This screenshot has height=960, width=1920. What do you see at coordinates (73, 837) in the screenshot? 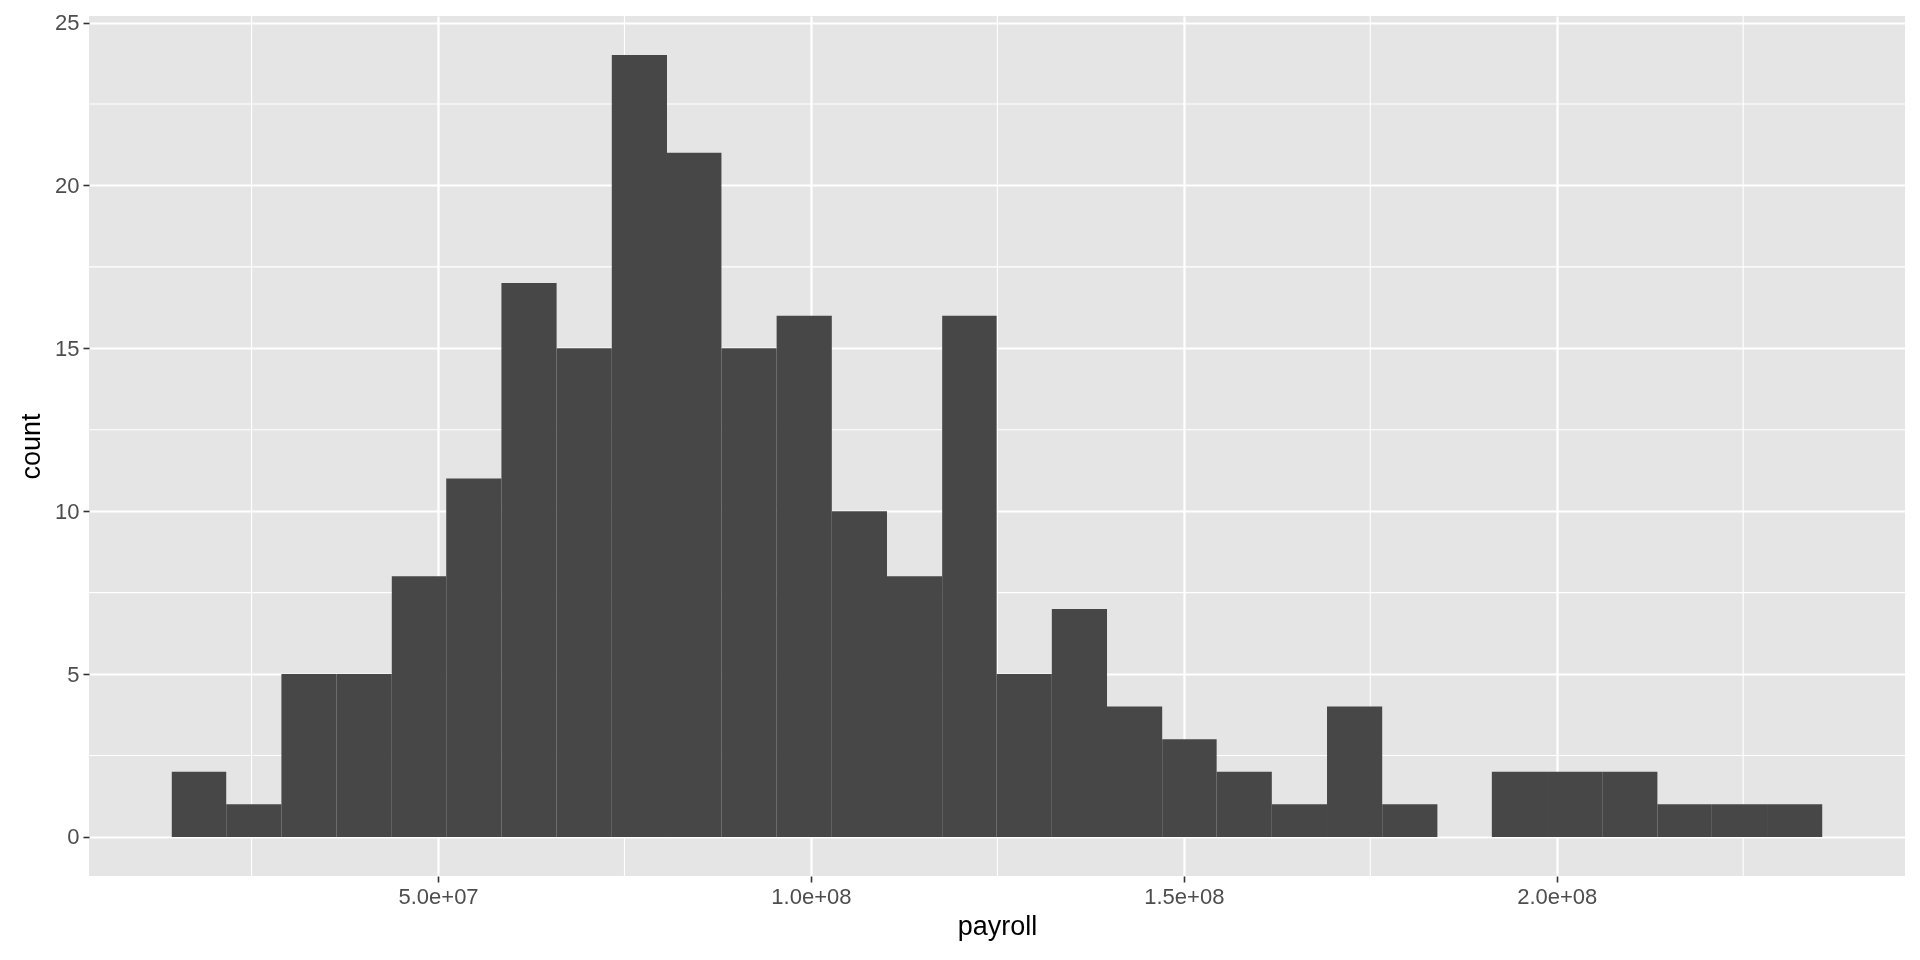
I see `y-tick-label: 0` at bounding box center [73, 837].